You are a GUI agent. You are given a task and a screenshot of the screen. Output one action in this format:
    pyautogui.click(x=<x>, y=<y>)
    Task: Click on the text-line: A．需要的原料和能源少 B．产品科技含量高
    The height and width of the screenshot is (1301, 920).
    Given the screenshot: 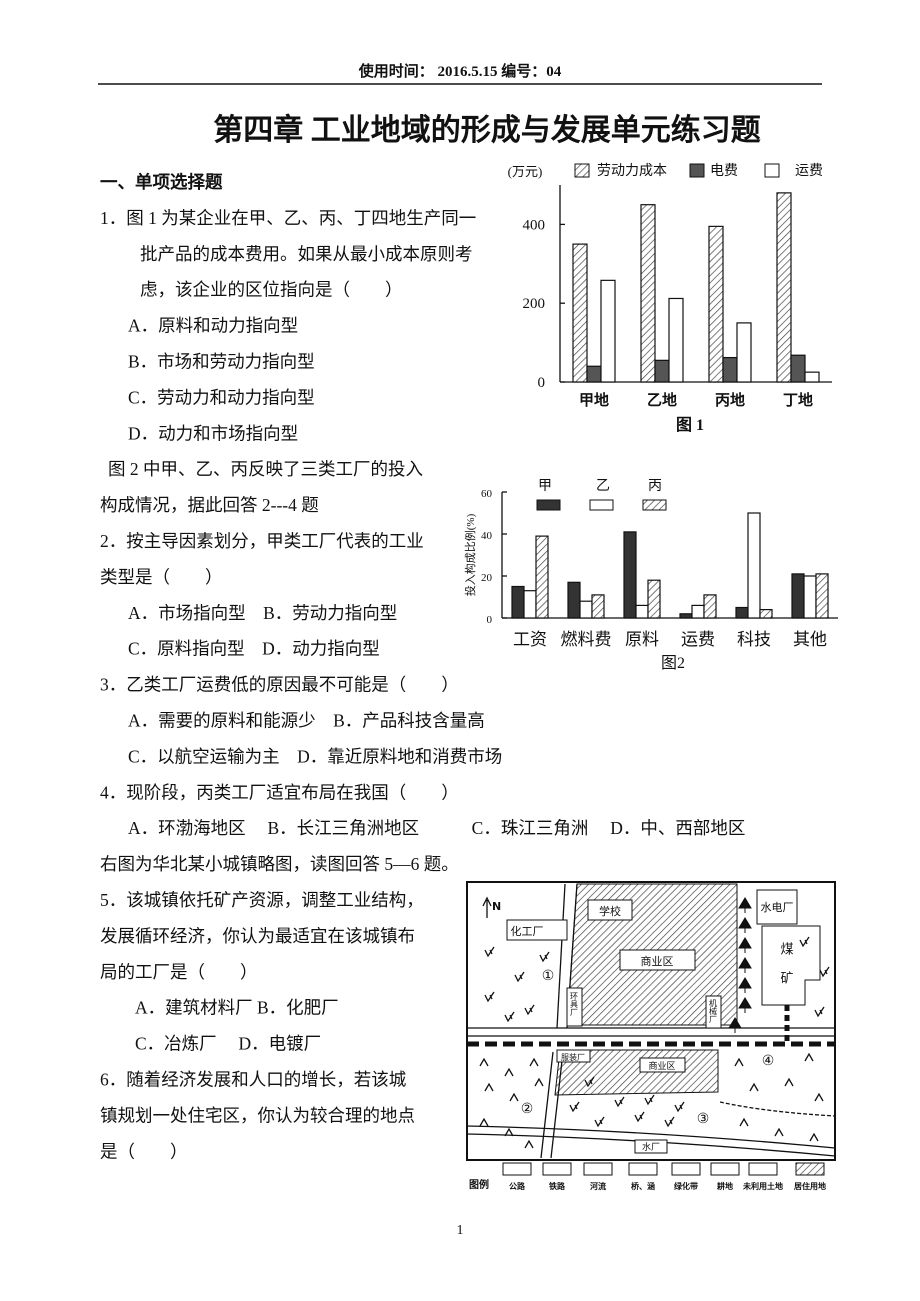 What is the action you would take?
    pyautogui.click(x=306, y=721)
    